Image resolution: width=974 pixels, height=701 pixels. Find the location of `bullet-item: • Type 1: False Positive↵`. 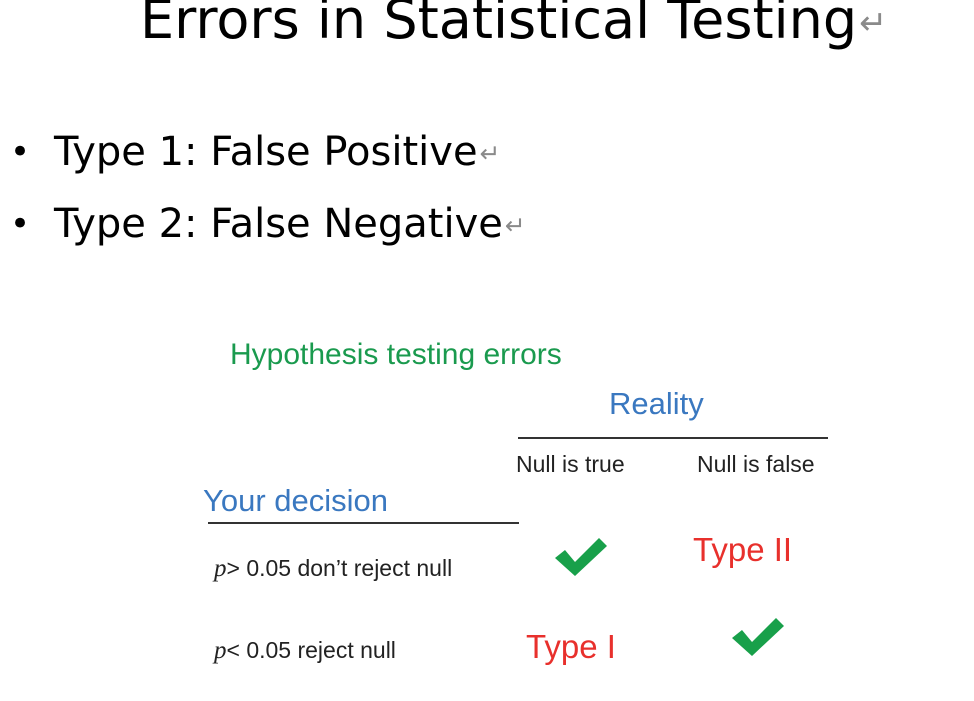

bullet-item: • Type 1: False Positive↵ is located at coordinates (268, 162).